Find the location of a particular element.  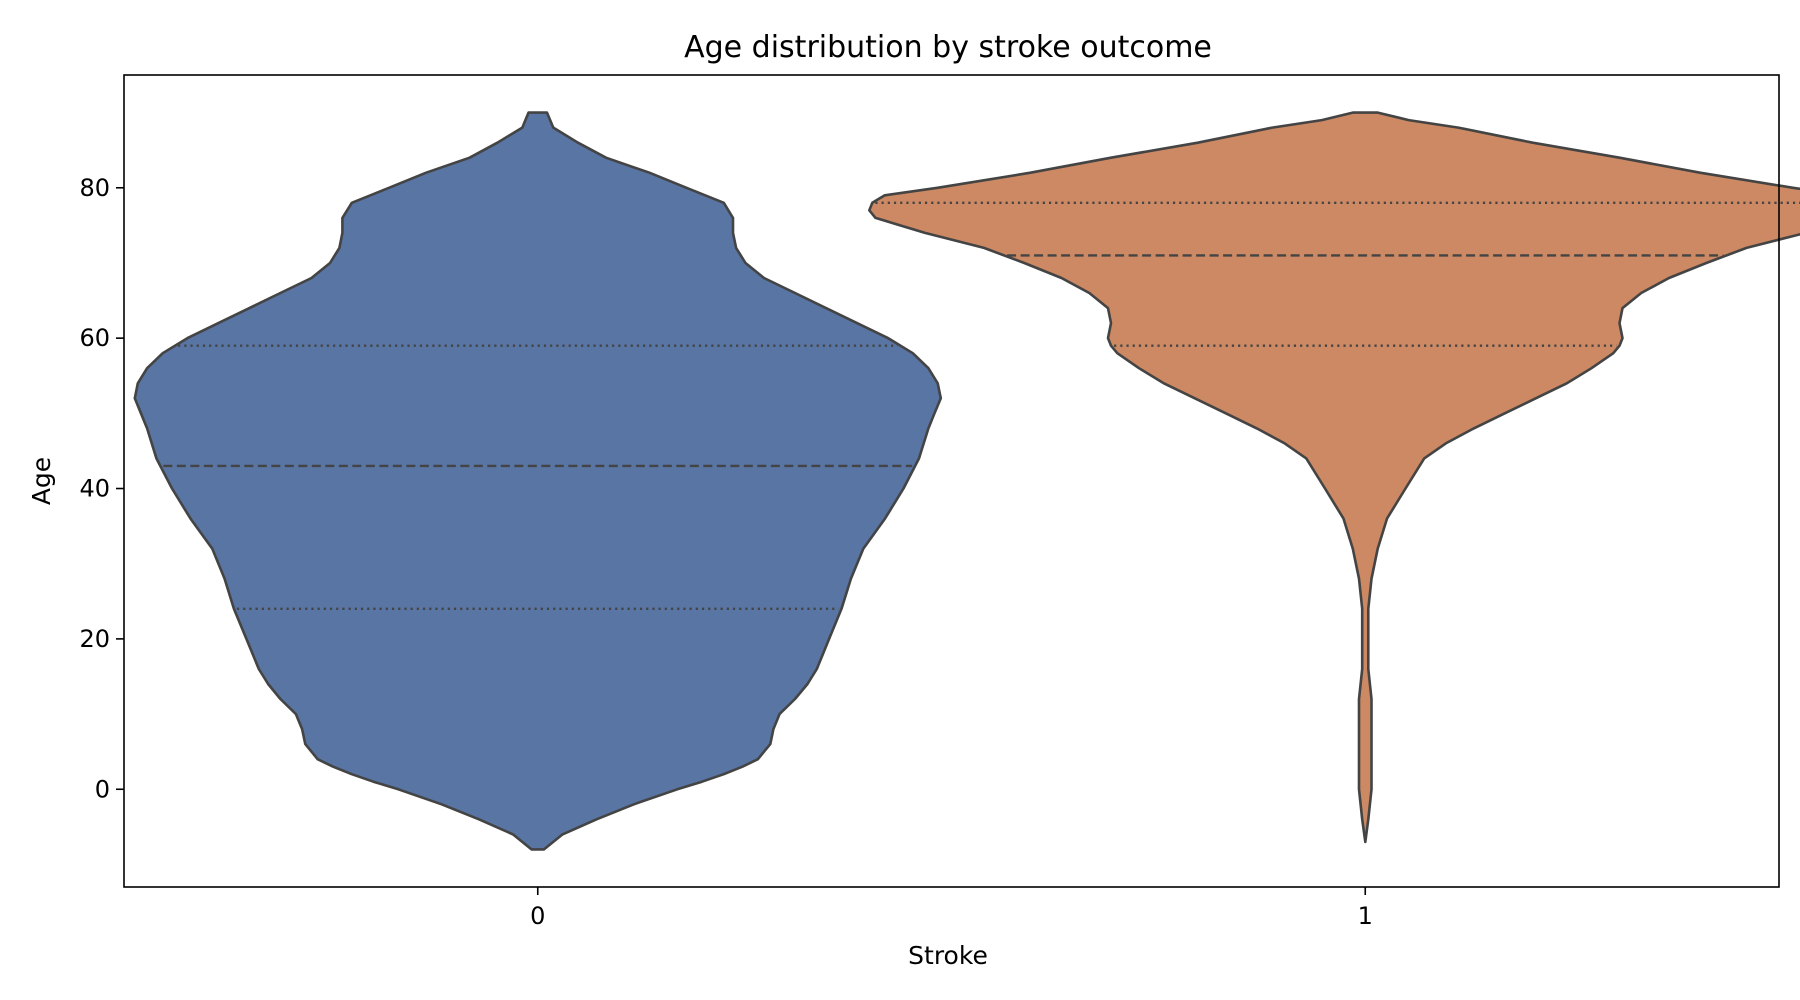

y-axis: 0 20 40 60 80 is located at coordinates (101, 488).